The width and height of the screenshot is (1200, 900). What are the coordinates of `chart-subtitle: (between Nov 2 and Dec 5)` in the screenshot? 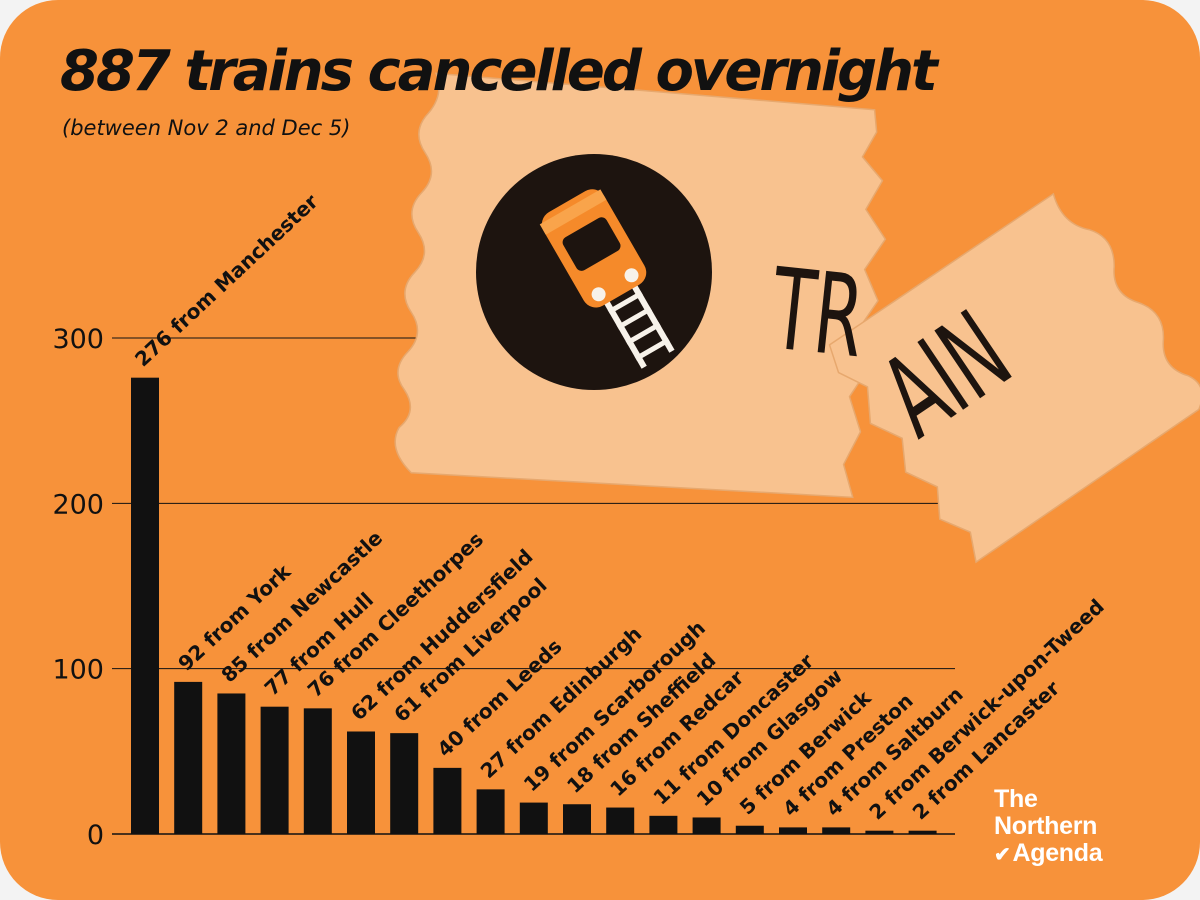 It's located at (206, 128).